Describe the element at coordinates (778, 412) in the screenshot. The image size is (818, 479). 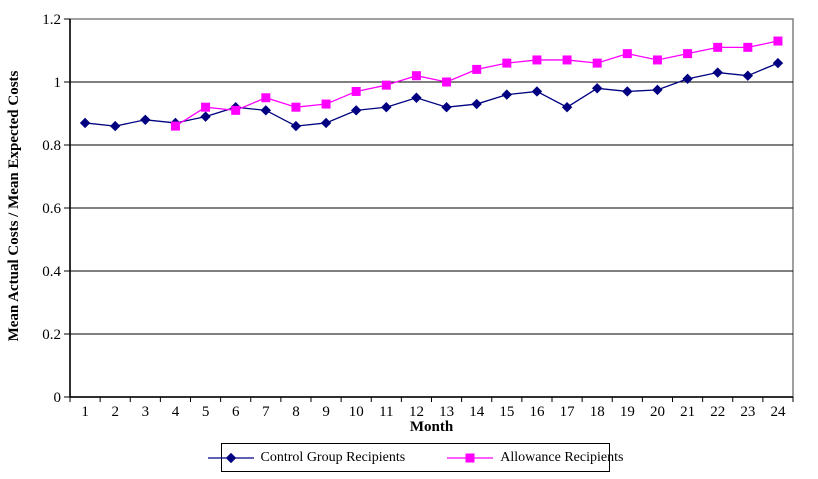
I see `x-tick-label: 24` at that location.